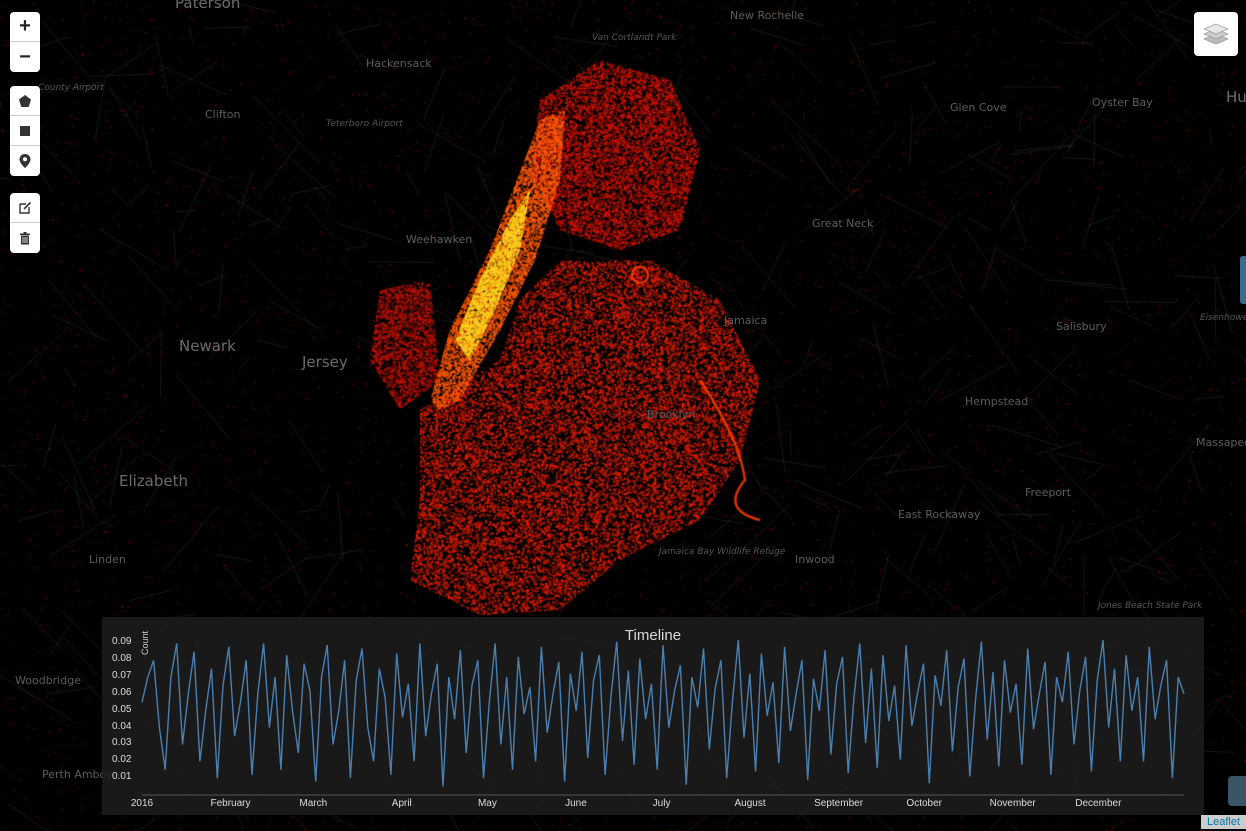  What do you see at coordinates (399, 63) in the screenshot?
I see `place-label: Hackensack` at bounding box center [399, 63].